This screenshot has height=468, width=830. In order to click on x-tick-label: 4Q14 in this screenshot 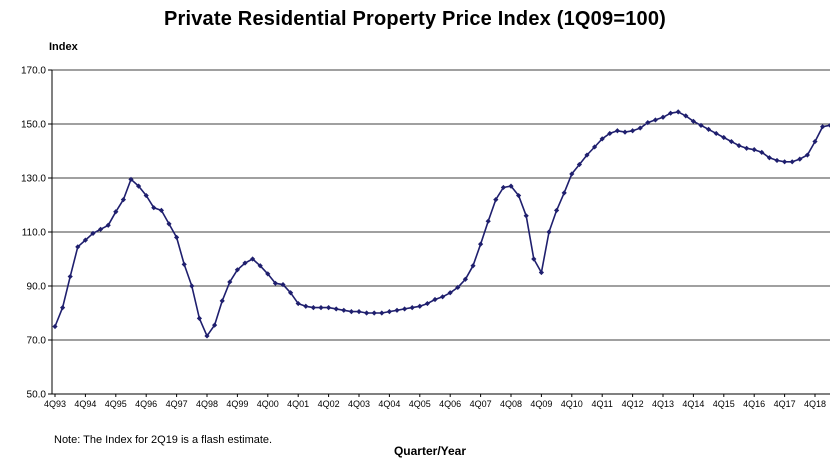, I will do `click(693, 404)`.